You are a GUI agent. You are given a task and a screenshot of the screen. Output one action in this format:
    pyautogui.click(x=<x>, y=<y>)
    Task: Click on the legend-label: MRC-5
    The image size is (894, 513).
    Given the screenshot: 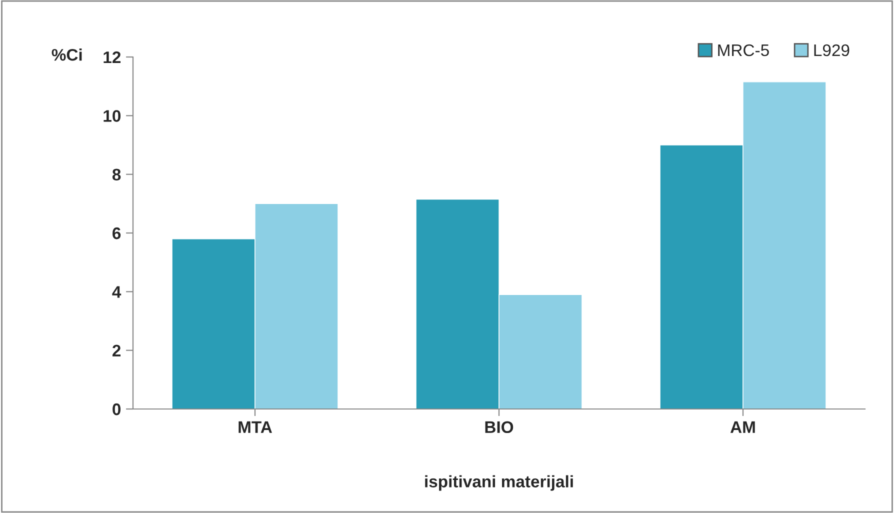 What is the action you would take?
    pyautogui.click(x=743, y=50)
    